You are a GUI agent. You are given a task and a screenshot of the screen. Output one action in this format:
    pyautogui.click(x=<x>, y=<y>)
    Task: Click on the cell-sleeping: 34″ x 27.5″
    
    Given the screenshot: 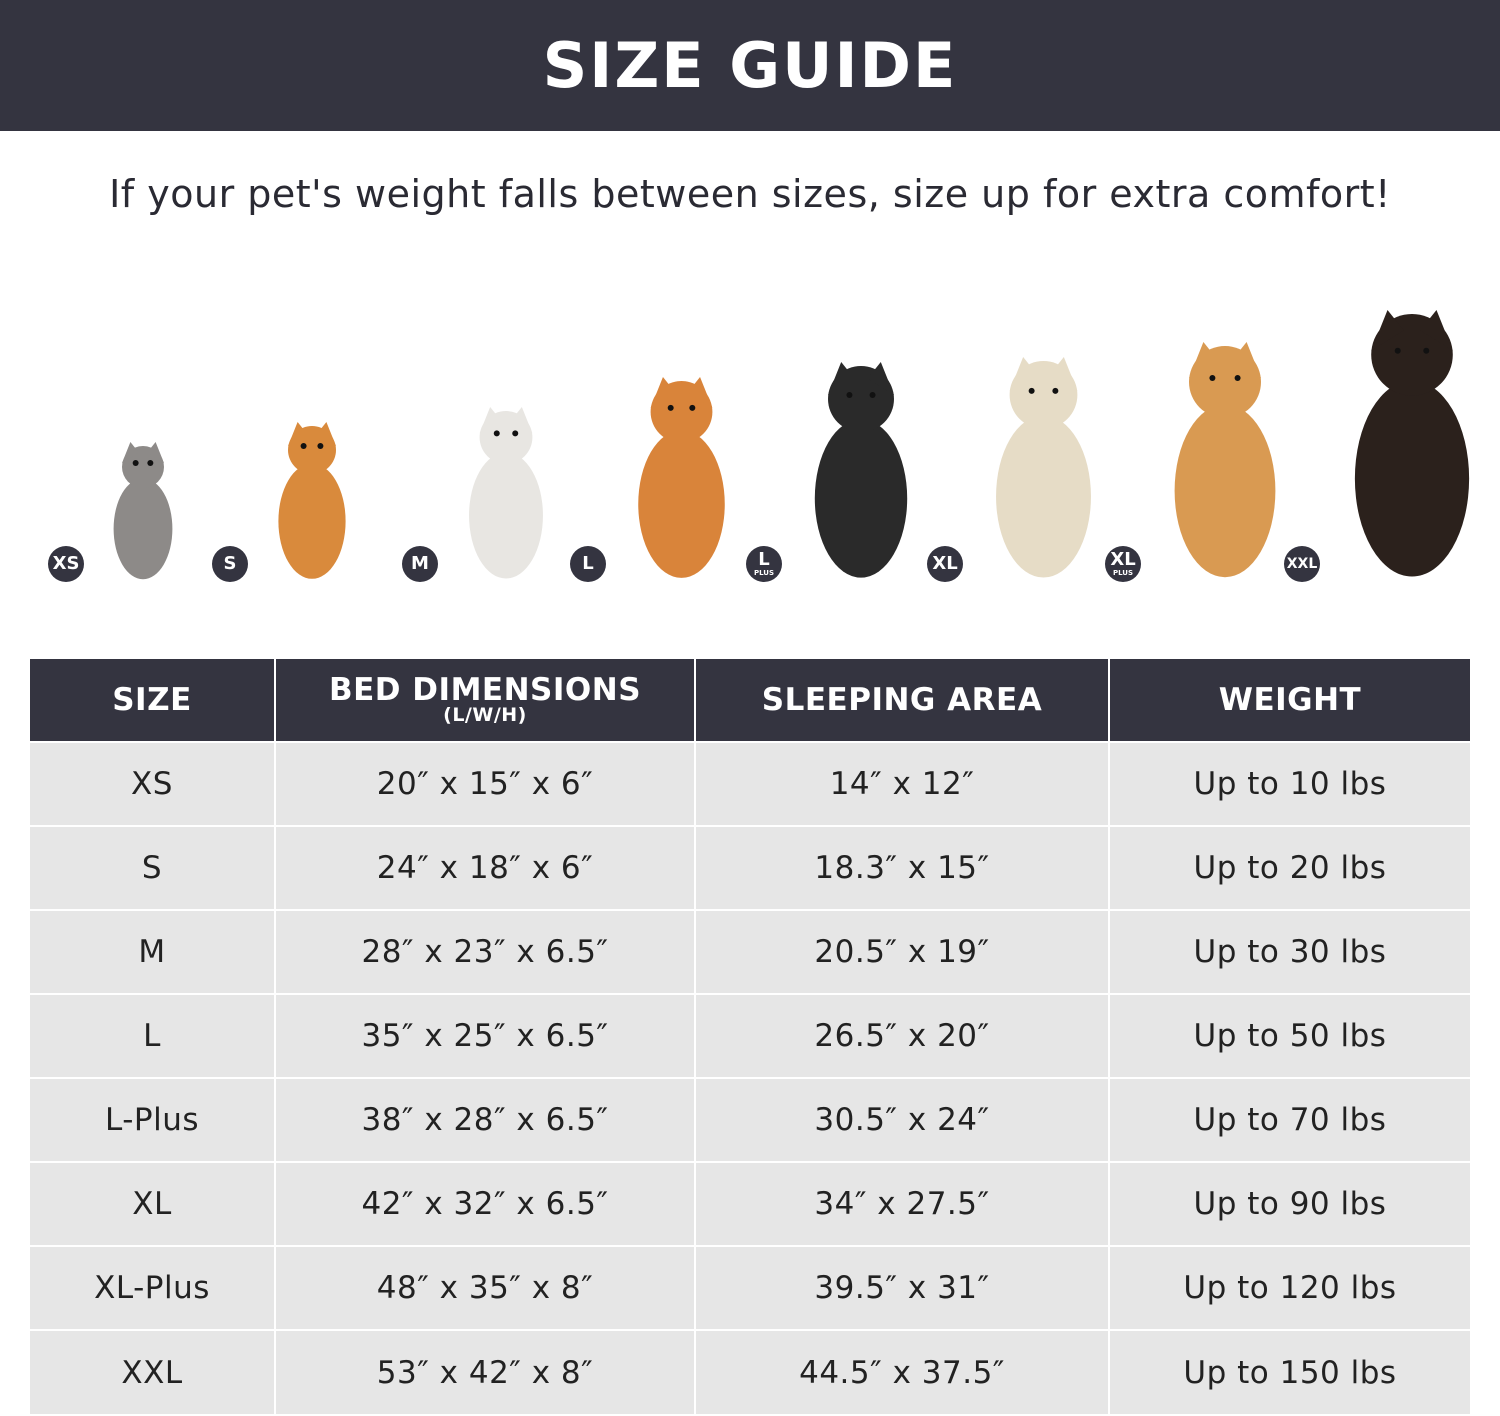 What is the action you would take?
    pyautogui.click(x=901, y=1203)
    